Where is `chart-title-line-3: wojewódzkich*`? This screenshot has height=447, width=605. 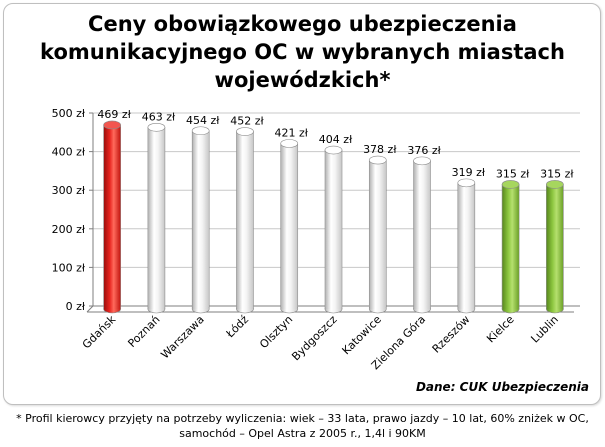
chart-title-line-3: wojewódzkich* is located at coordinates (302, 80).